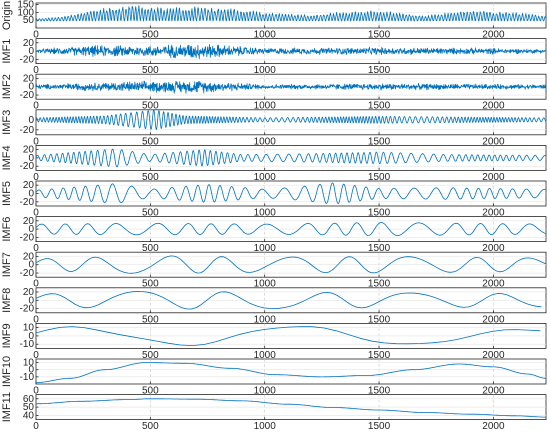 The width and height of the screenshot is (550, 436). I want to click on series-line-imf5, so click(290, 193).